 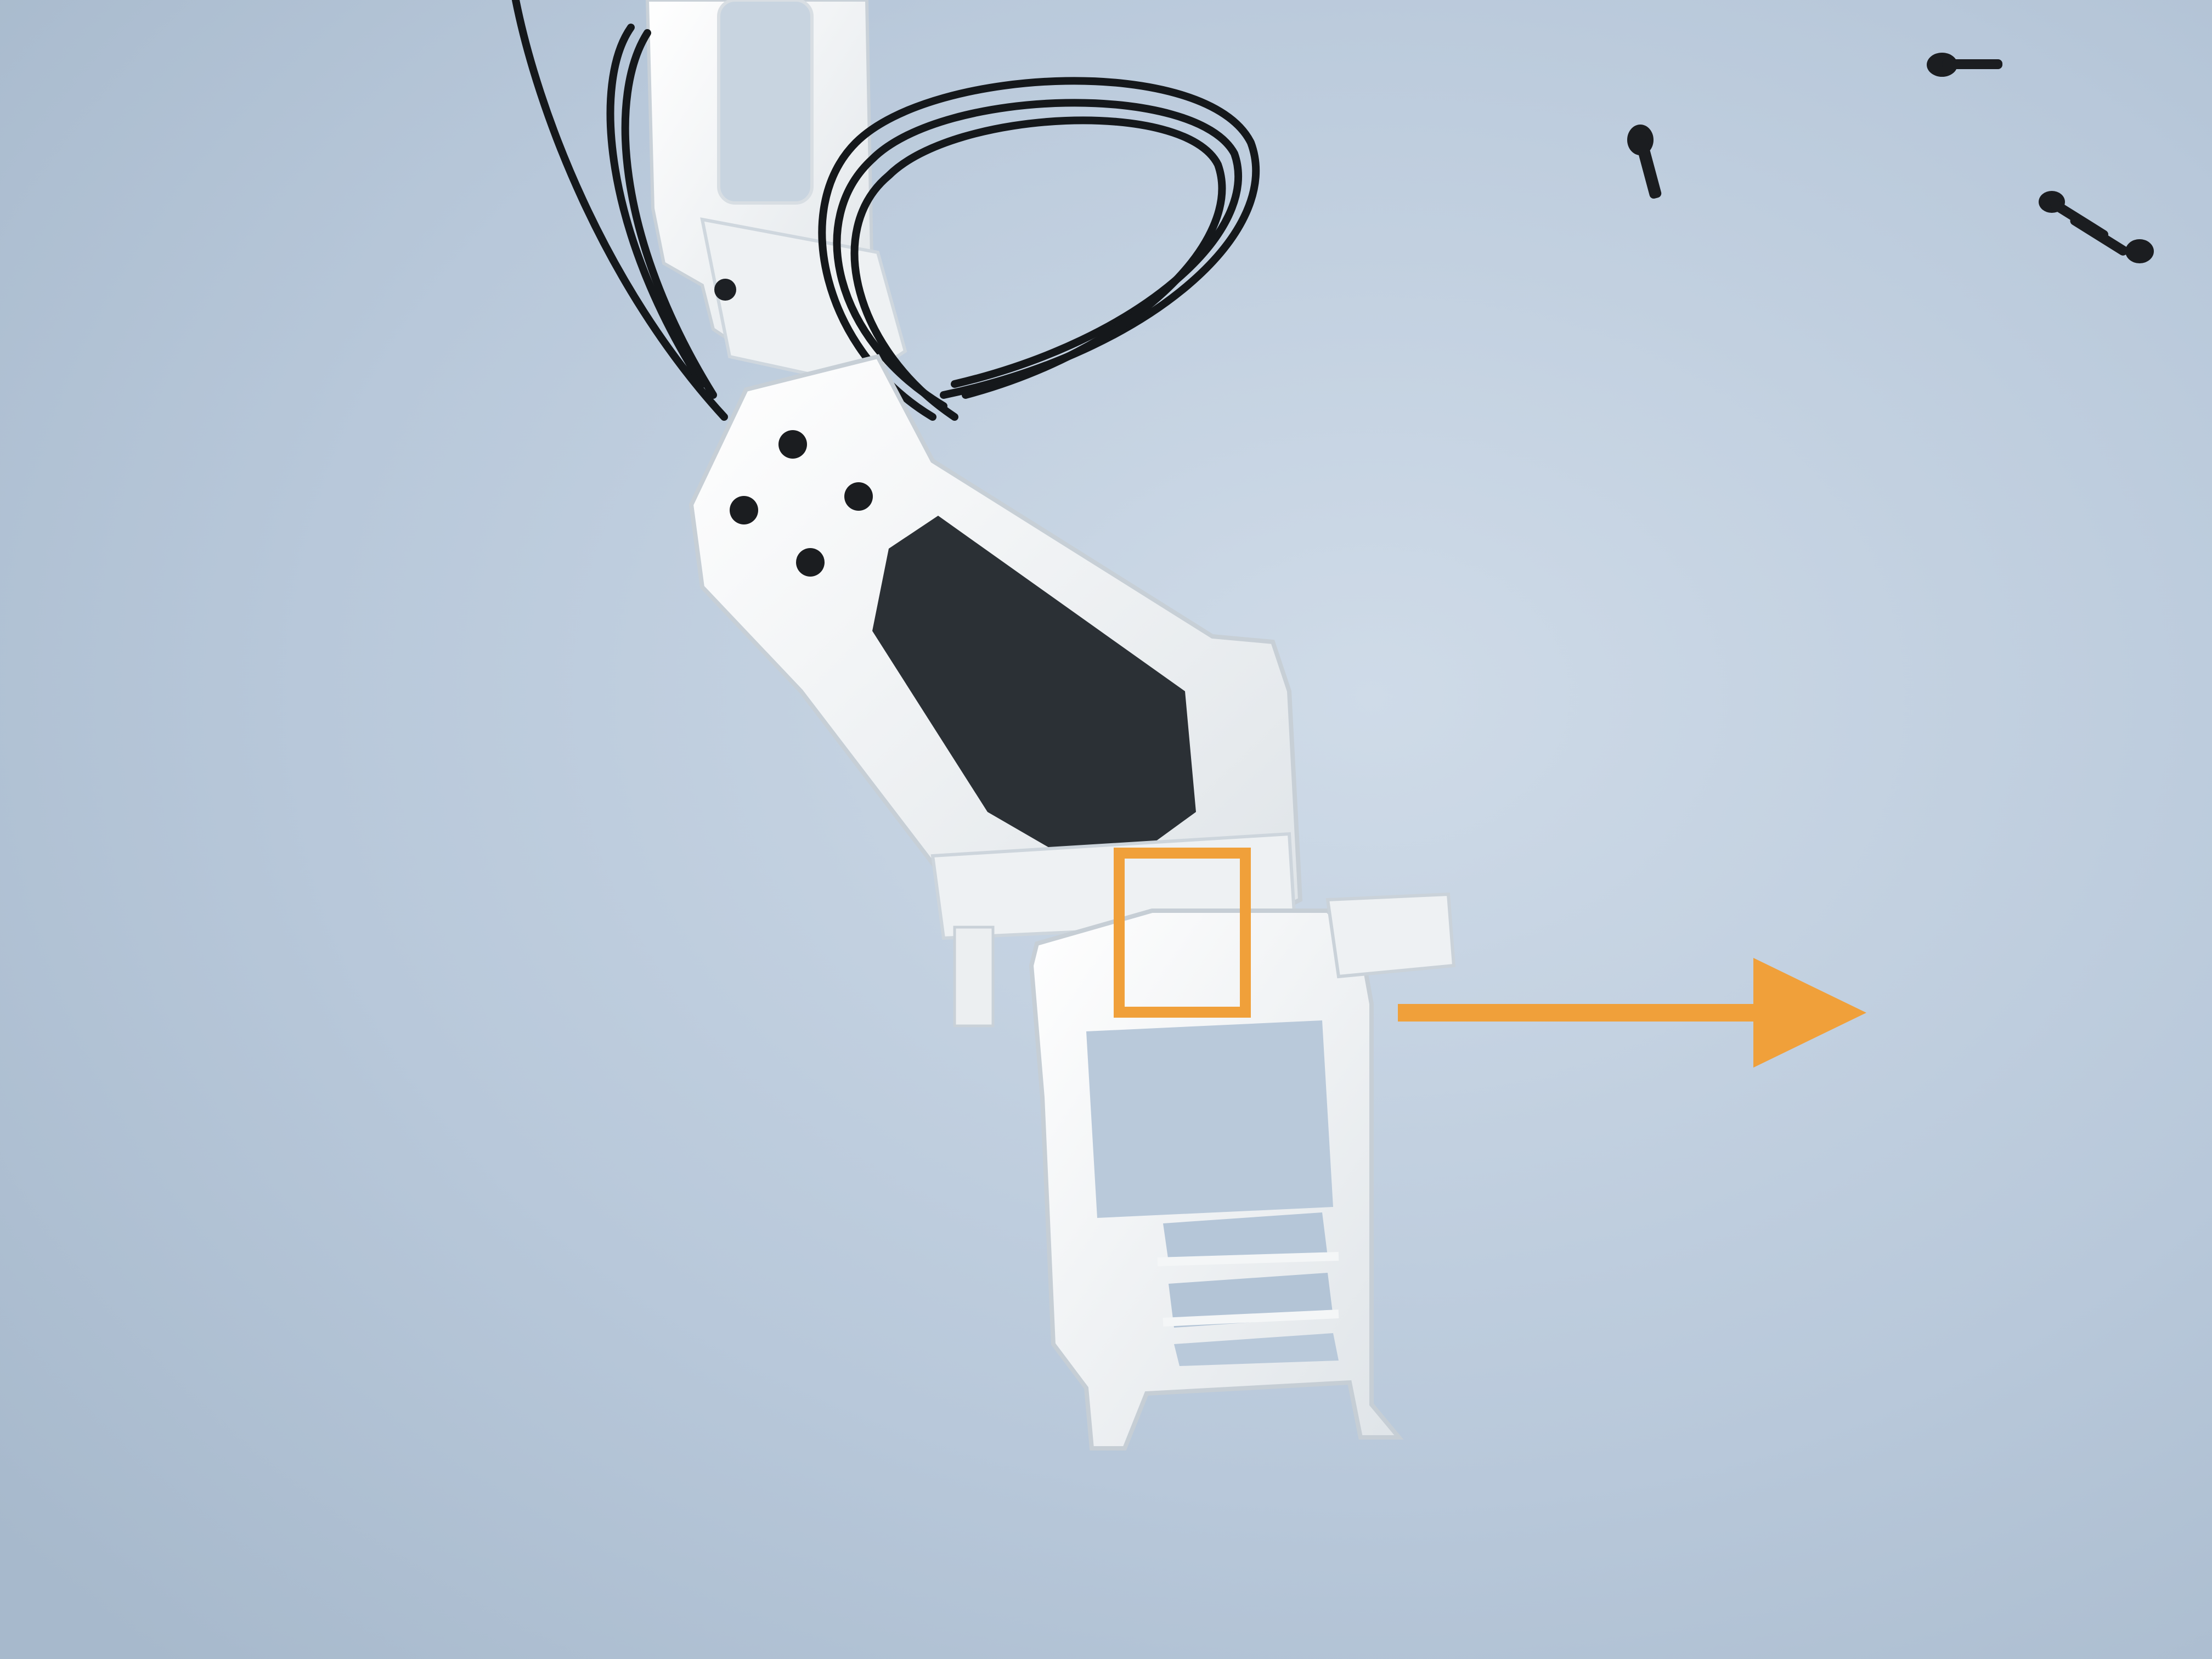 What do you see at coordinates (1632, 1013) in the screenshot?
I see `direction-arrow` at bounding box center [1632, 1013].